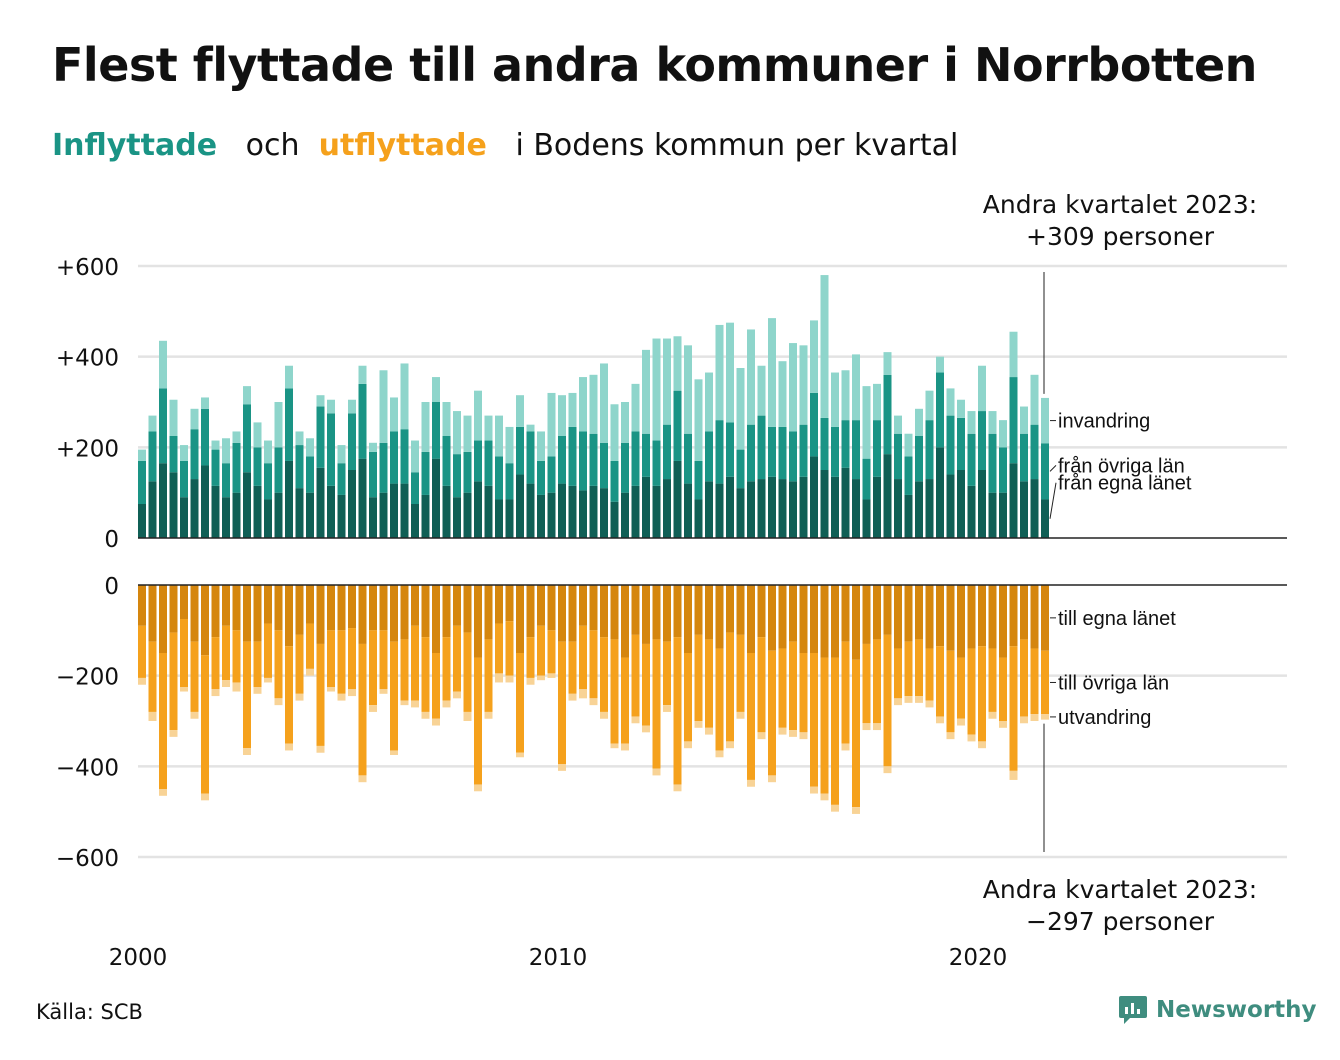 Image resolution: width=1340 pixels, height=1060 pixels. I want to click on series-label: från egna länet, so click(1125, 484).